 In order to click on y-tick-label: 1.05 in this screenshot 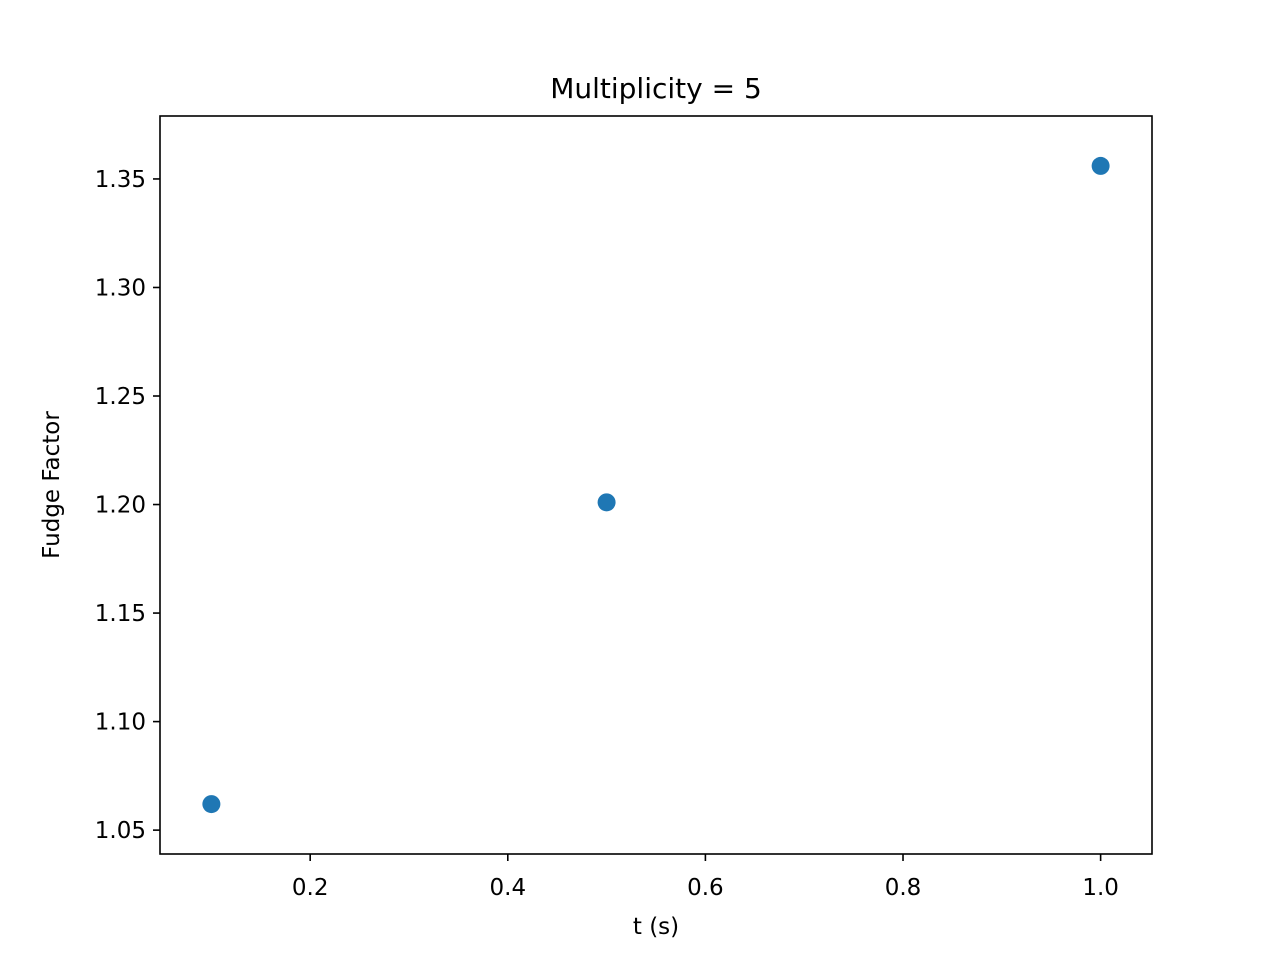, I will do `click(120, 831)`.